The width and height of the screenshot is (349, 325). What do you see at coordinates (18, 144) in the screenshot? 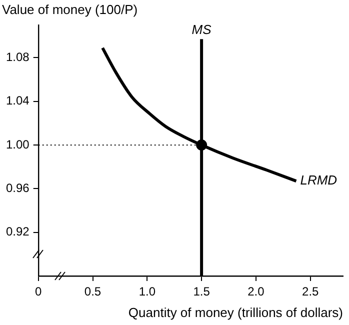
I see `y-tick-label: 1.00` at bounding box center [18, 144].